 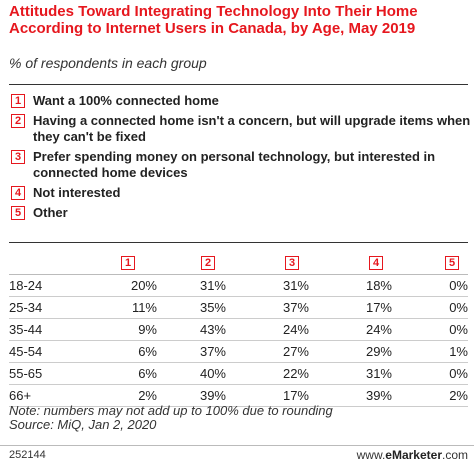 What do you see at coordinates (241, 101) in the screenshot?
I see `legend-item-1: 1 Want a 100% connected home` at bounding box center [241, 101].